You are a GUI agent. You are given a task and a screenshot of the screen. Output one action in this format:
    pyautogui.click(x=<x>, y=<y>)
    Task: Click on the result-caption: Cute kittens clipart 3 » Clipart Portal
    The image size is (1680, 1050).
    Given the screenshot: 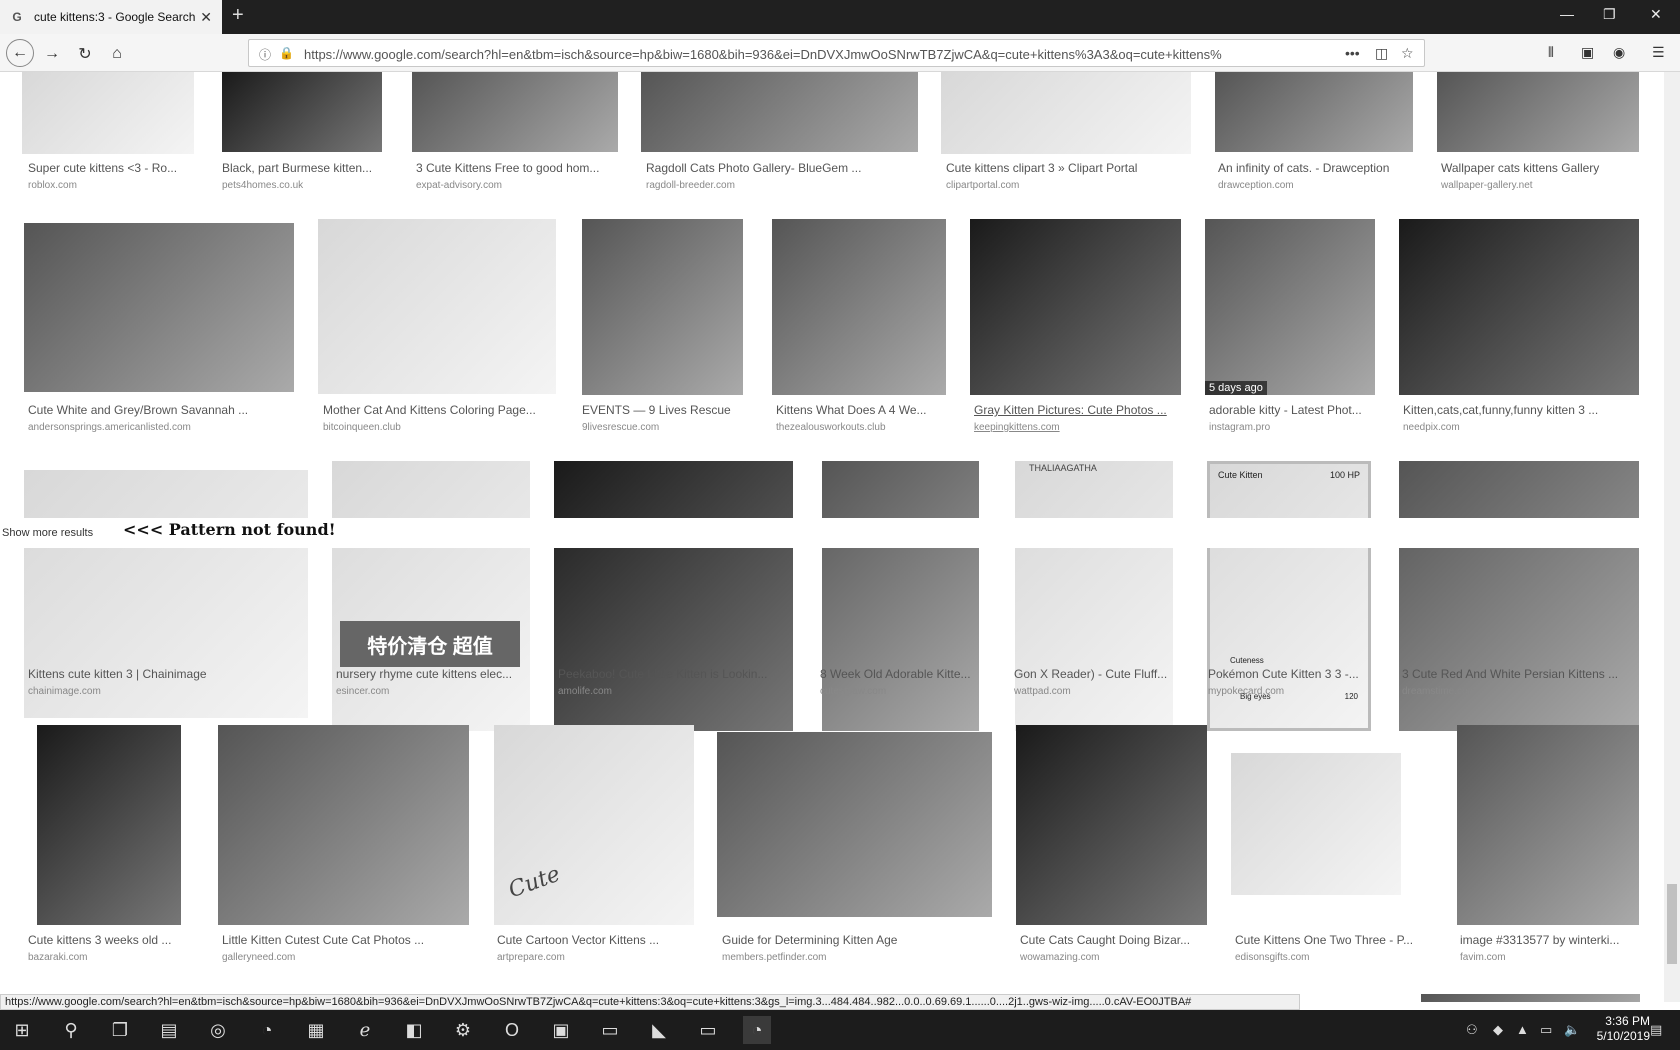 What is the action you would take?
    pyautogui.click(x=1042, y=168)
    